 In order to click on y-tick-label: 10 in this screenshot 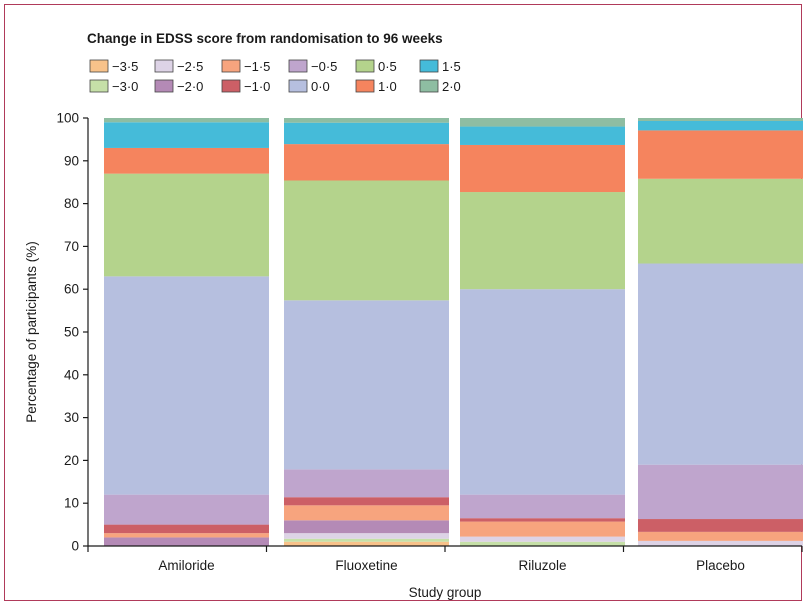, I will do `click(71, 503)`.